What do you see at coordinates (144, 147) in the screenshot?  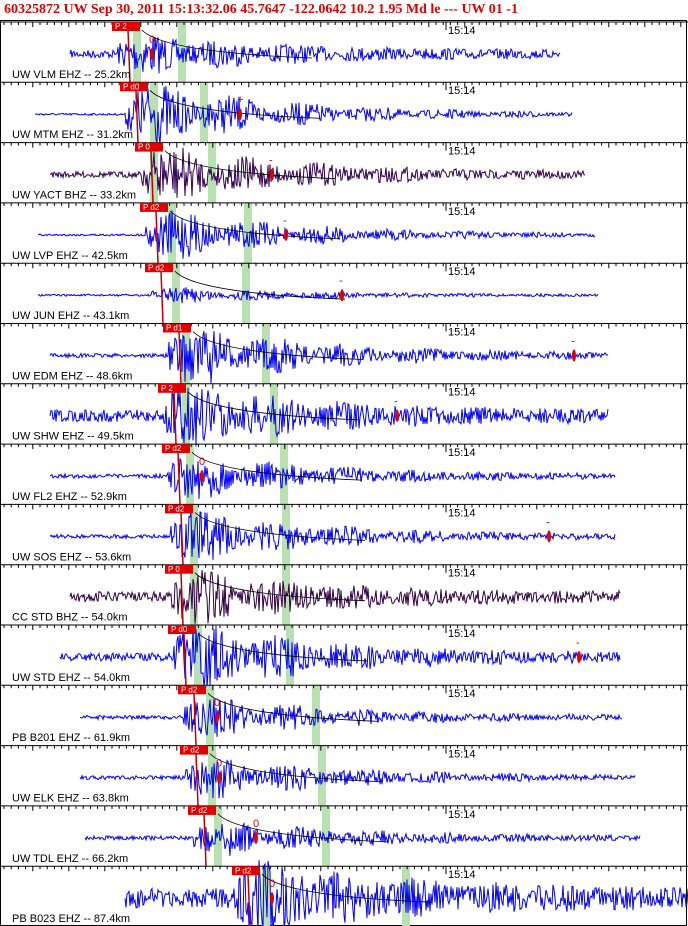 I see `pick-label: P 0` at bounding box center [144, 147].